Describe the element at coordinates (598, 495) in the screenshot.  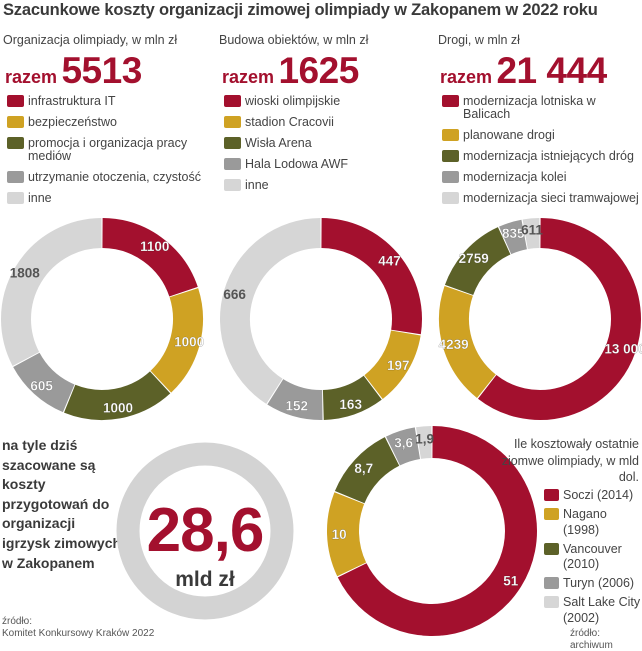
I see `legend-label: Soczi (2014)` at that location.